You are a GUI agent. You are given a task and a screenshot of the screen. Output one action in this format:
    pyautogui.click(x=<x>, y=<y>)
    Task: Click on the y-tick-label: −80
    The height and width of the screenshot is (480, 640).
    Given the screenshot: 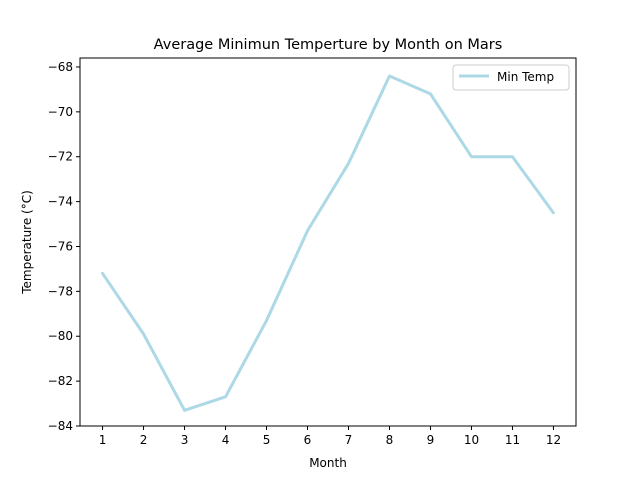 What is the action you would take?
    pyautogui.click(x=60, y=336)
    